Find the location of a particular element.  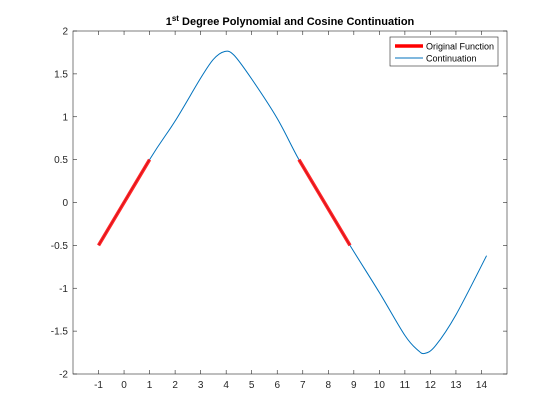

x-tick-label: 9 is located at coordinates (354, 385).